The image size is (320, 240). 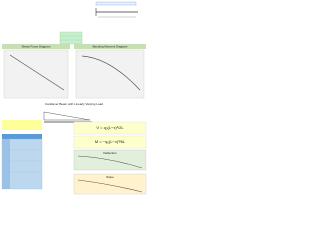 I want to click on cell-block, so click(x=71, y=38).